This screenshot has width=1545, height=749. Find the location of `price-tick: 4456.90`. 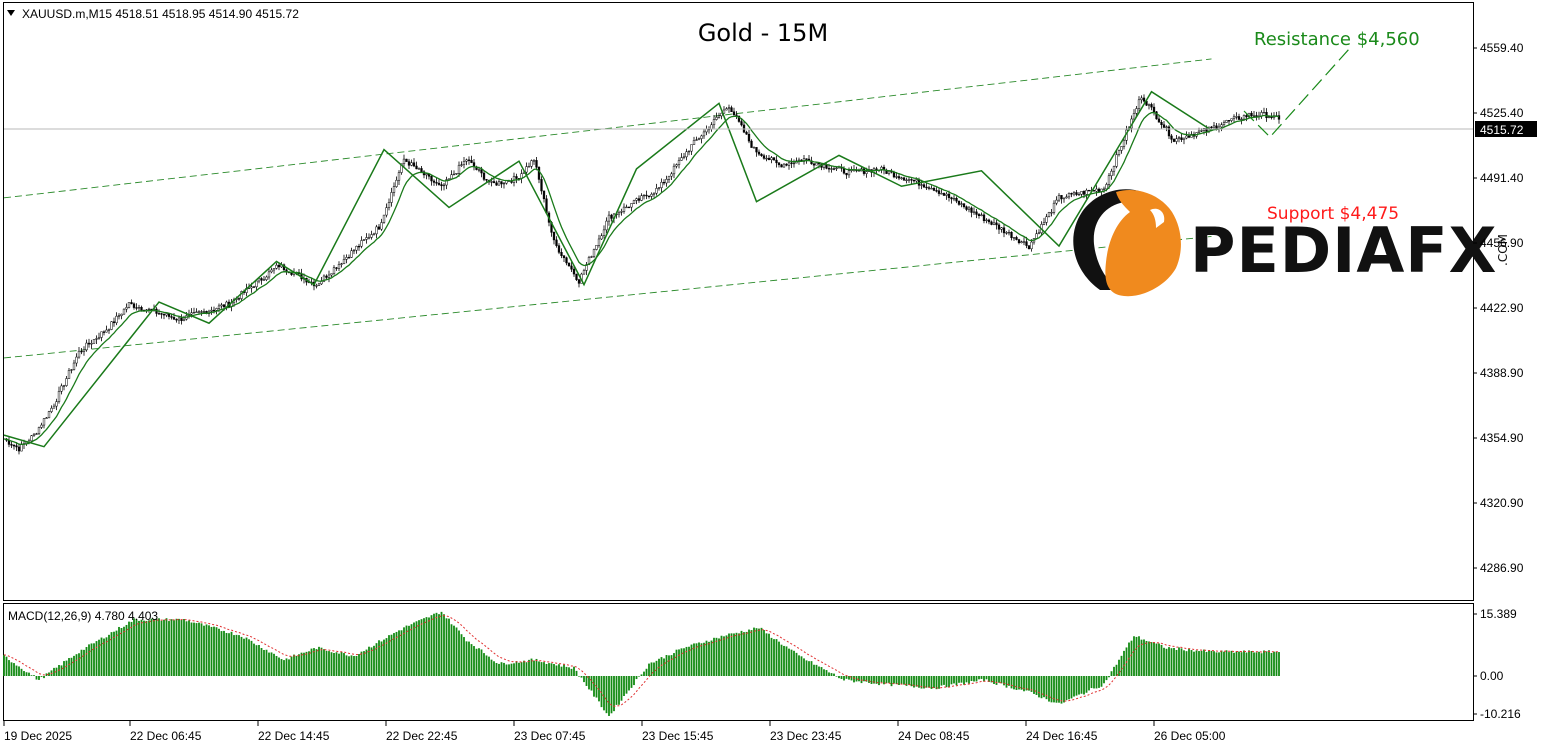

price-tick: 4456.90 is located at coordinates (1502, 243).